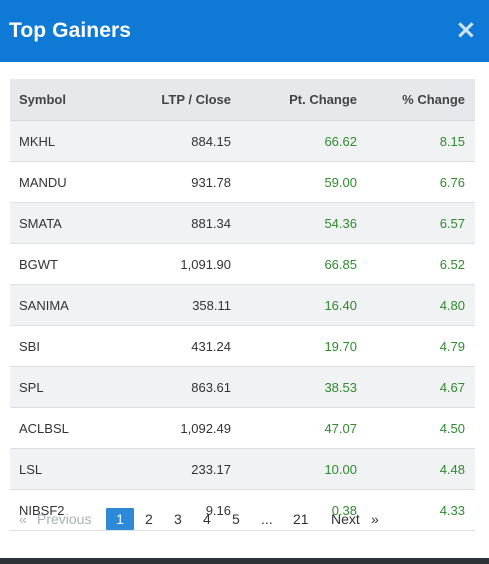 The image size is (489, 564). I want to click on cell-symbol: BGWT, so click(61, 264).